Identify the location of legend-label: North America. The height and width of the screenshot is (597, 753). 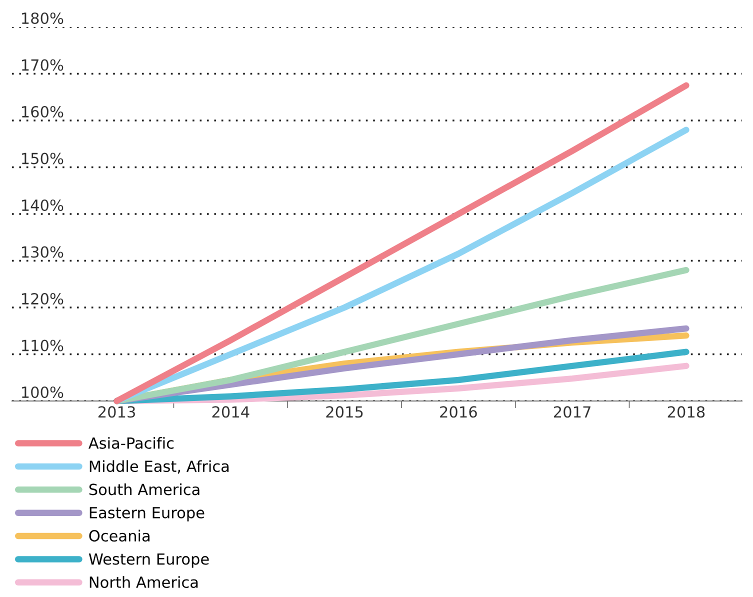
(144, 582).